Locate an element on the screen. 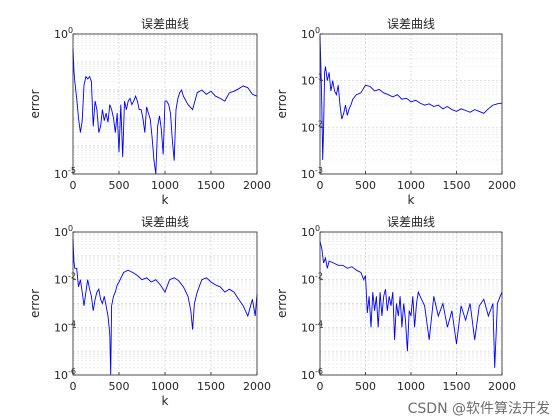  y-tick-exponent: -1 is located at coordinates (319, 77).